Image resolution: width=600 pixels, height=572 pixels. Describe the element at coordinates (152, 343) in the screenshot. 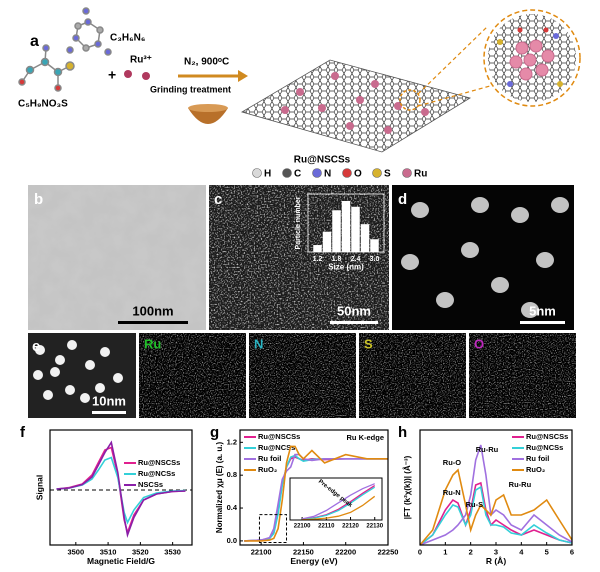

I see `map-label: Ru` at that location.